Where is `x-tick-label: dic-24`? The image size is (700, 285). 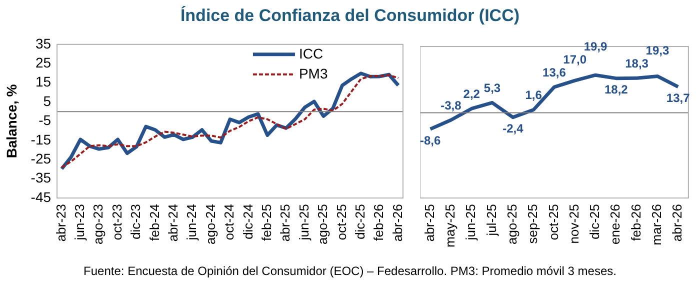
x-tick-label: dic-24 is located at coordinates (248, 222).